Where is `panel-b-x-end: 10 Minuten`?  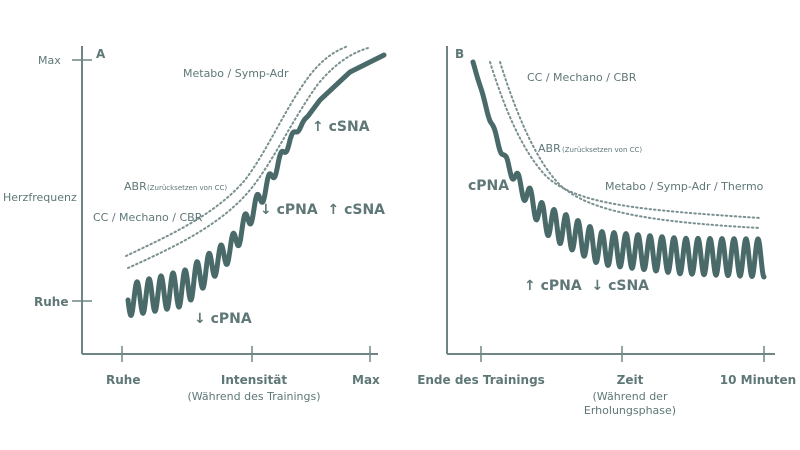 panel-b-x-end: 10 Minuten is located at coordinates (758, 380).